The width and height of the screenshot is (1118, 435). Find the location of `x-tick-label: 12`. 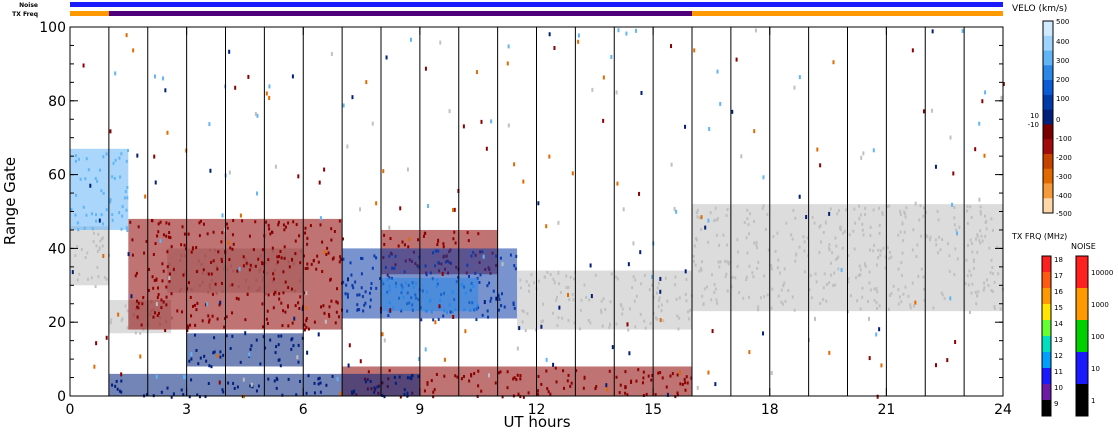

x-tick-label: 12 is located at coordinates (537, 410).